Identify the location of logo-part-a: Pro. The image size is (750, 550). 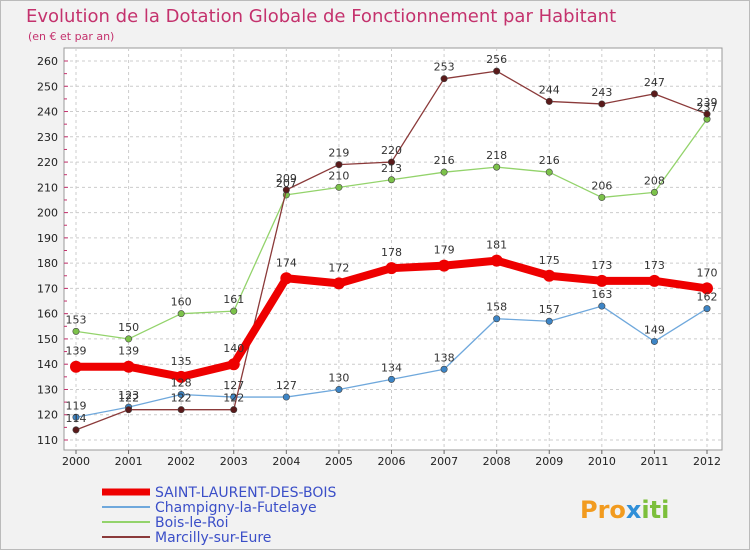
(603, 510).